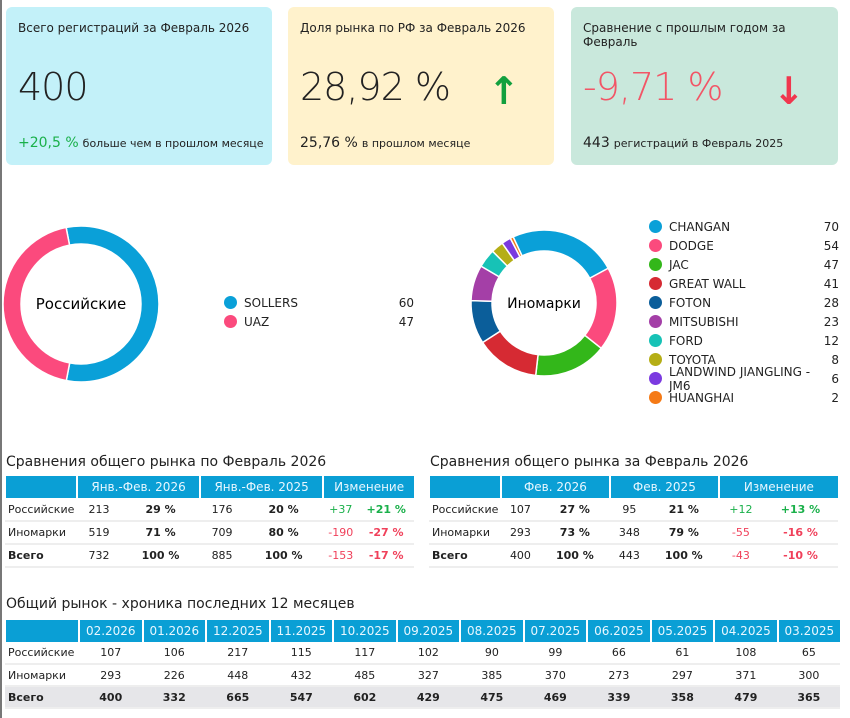 The width and height of the screenshot is (850, 718). Describe the element at coordinates (516, 246) in the screenshot. I see `slice-huanghai` at that location.